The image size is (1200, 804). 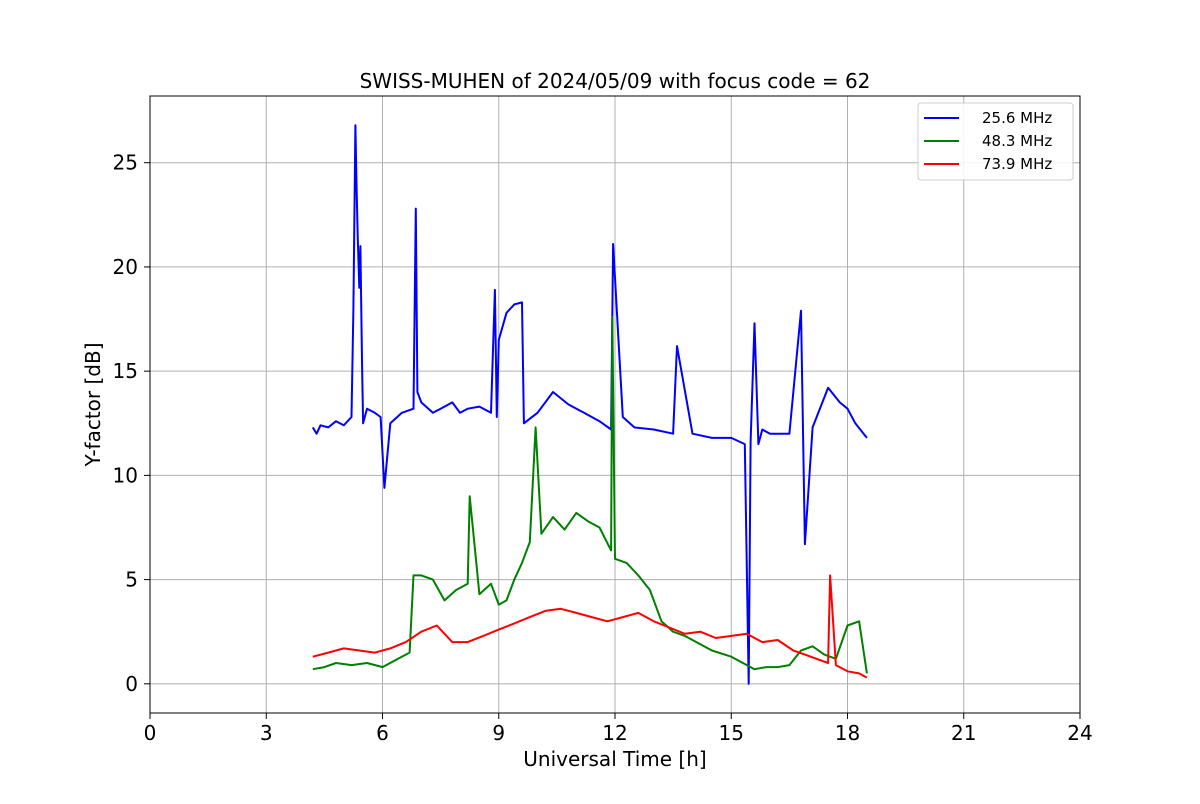 What do you see at coordinates (847, 733) in the screenshot?
I see `x-tick-label: 18` at bounding box center [847, 733].